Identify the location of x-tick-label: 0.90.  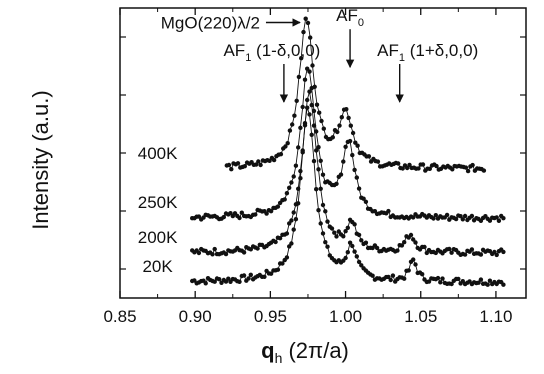
(195, 316).